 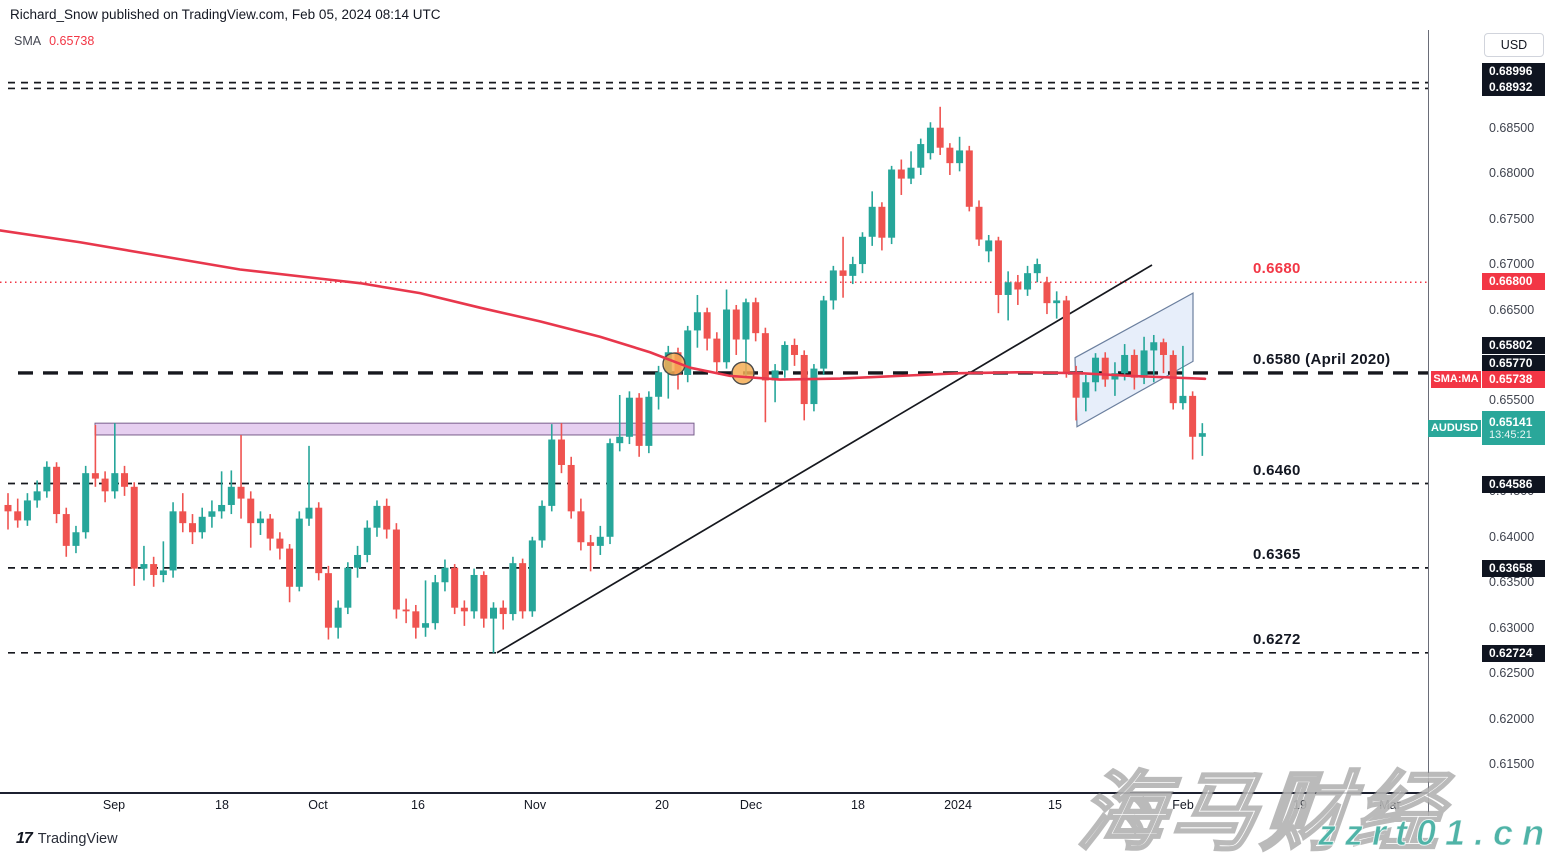 What do you see at coordinates (28, 41) in the screenshot?
I see `indicator-name: SMA` at bounding box center [28, 41].